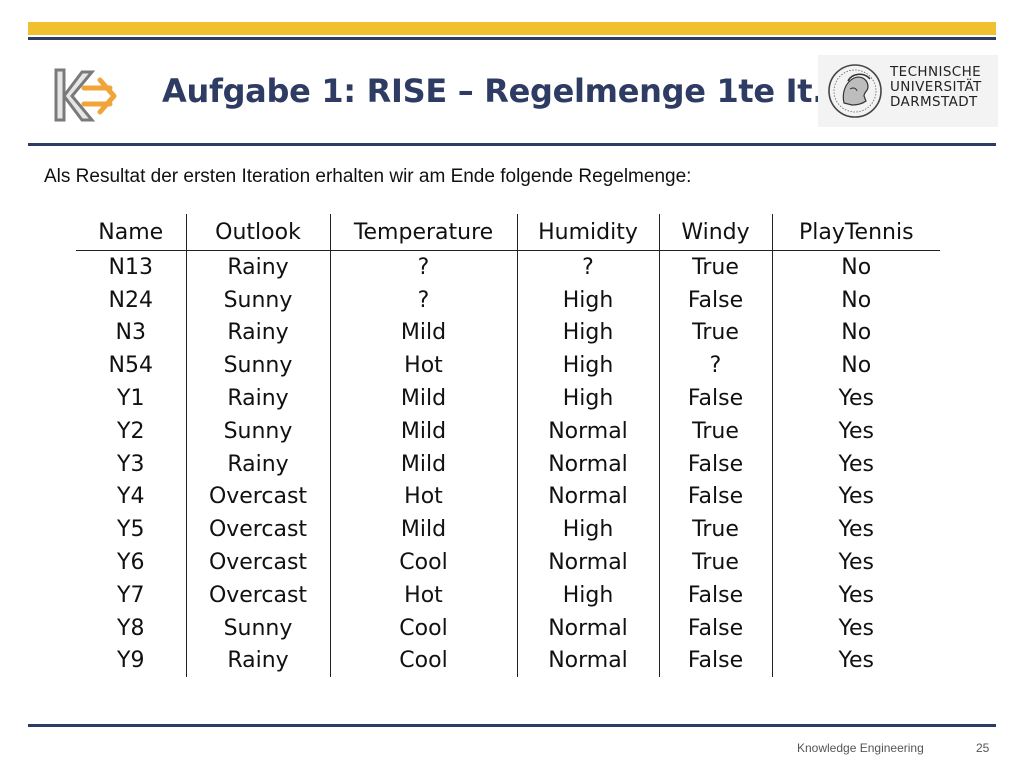 The image size is (1024, 768). What do you see at coordinates (257, 232) in the screenshot?
I see `column-header-outlook: Outlook` at bounding box center [257, 232].